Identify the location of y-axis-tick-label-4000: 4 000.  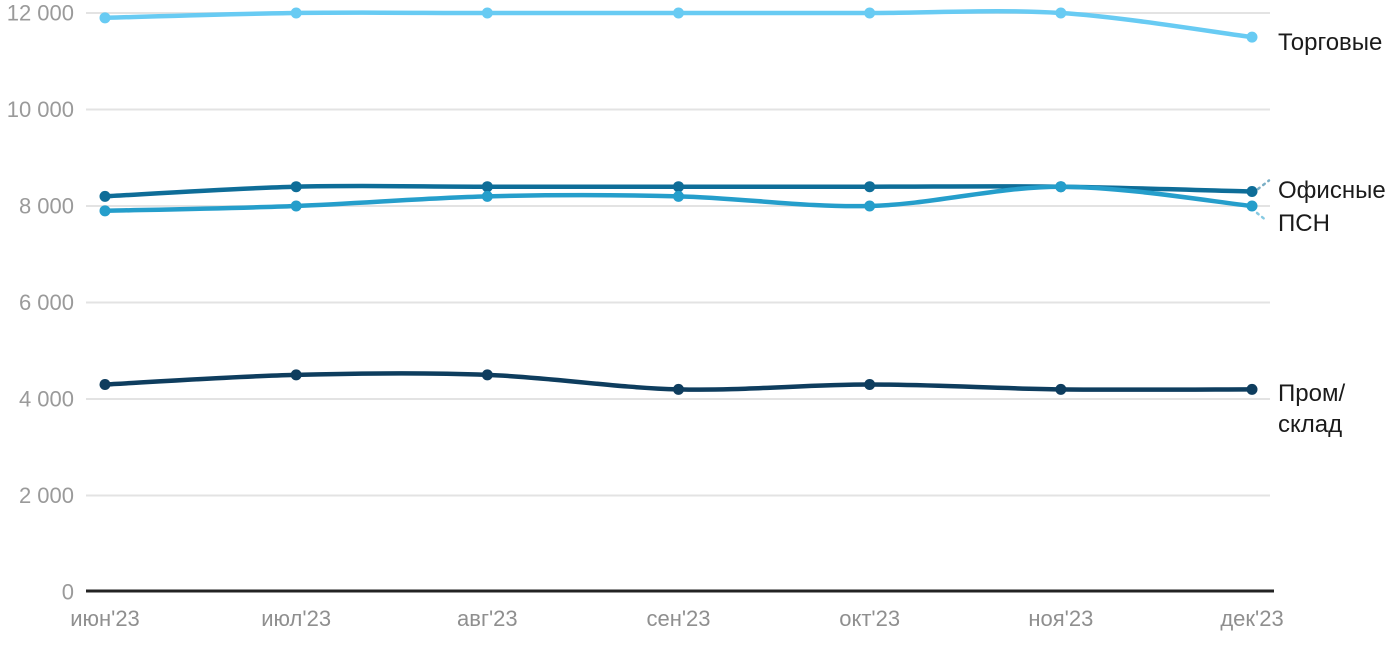
(46, 399).